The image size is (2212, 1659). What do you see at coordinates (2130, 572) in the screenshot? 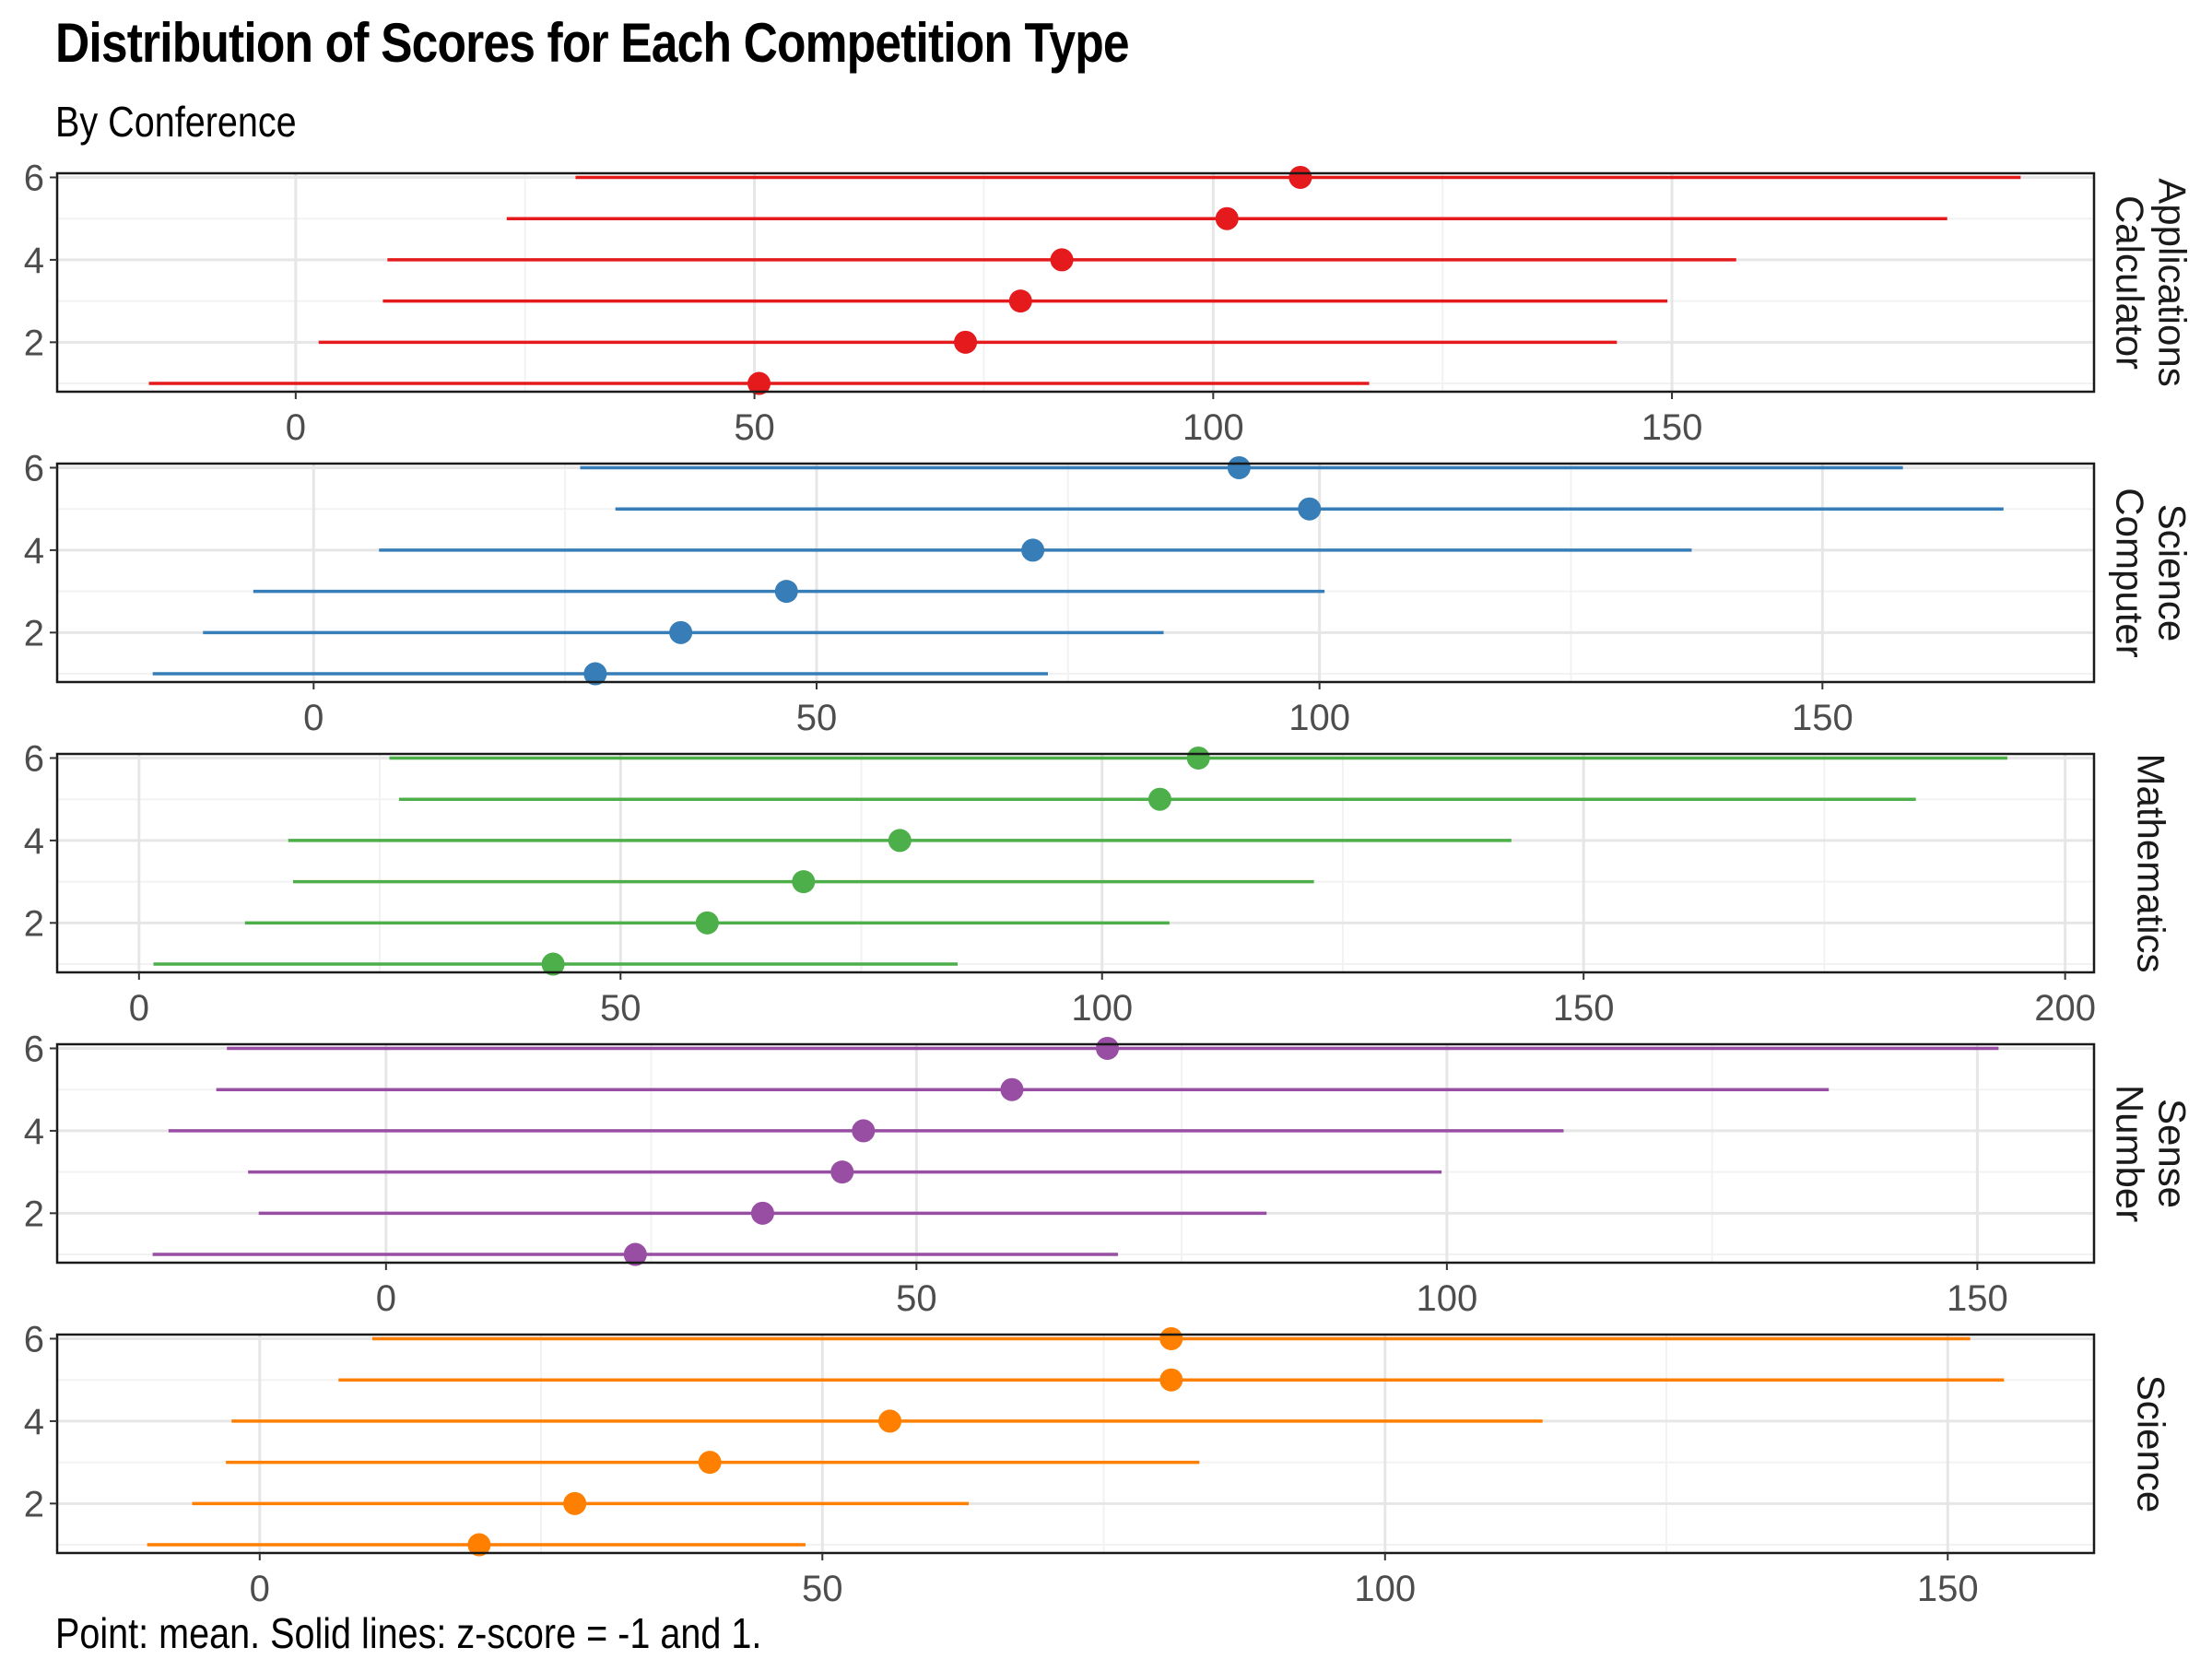
I see `facet-strip-label: Computer` at bounding box center [2130, 572].